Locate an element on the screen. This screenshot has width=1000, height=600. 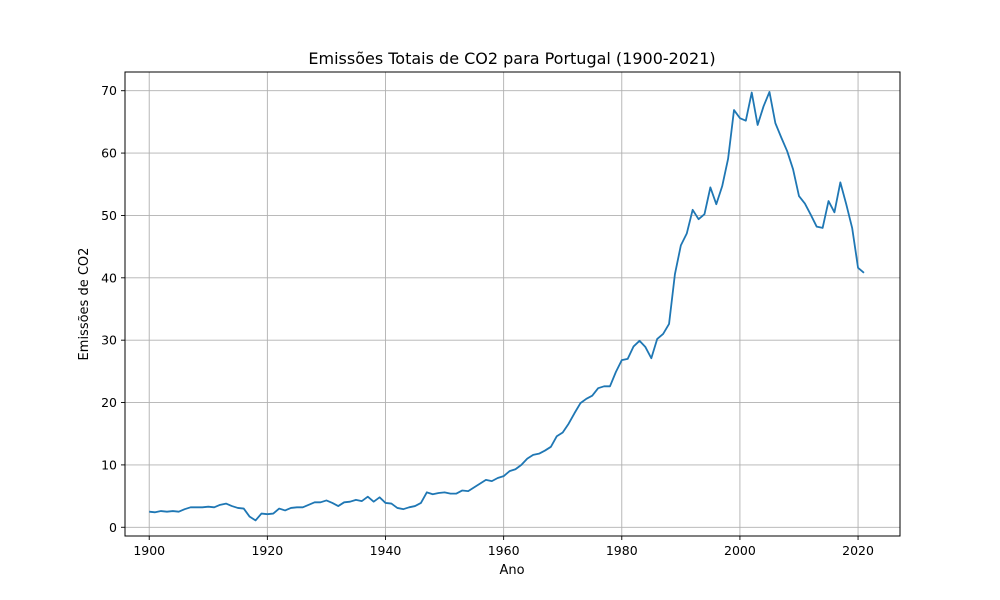
x-tick-label: 2020 is located at coordinates (858, 550).